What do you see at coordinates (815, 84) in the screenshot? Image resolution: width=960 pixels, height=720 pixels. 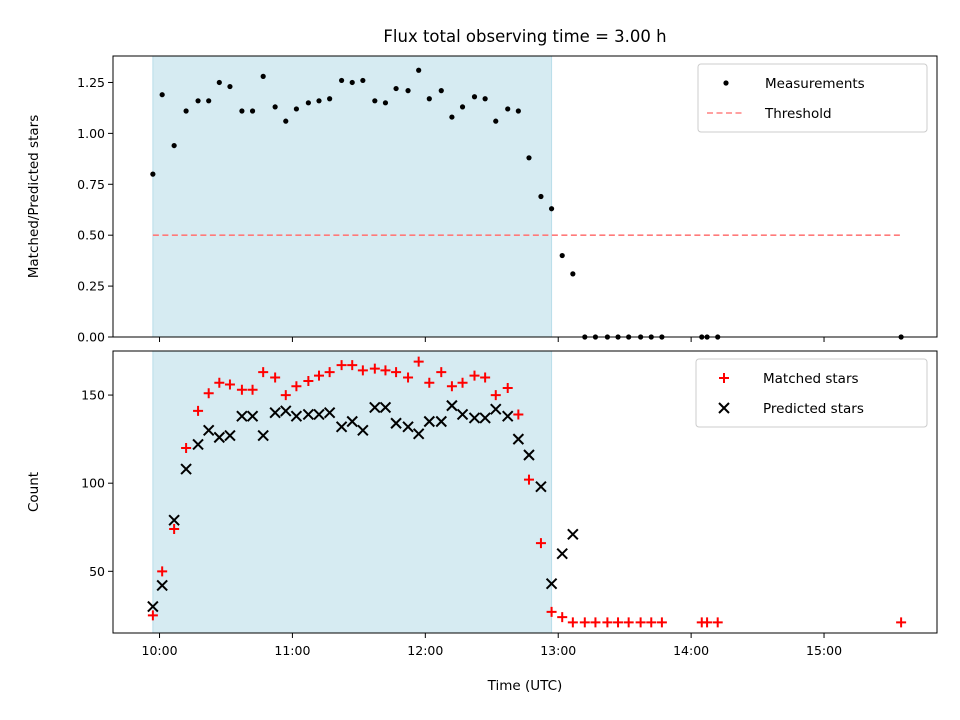 I see `legend-label: Measurements` at bounding box center [815, 84].